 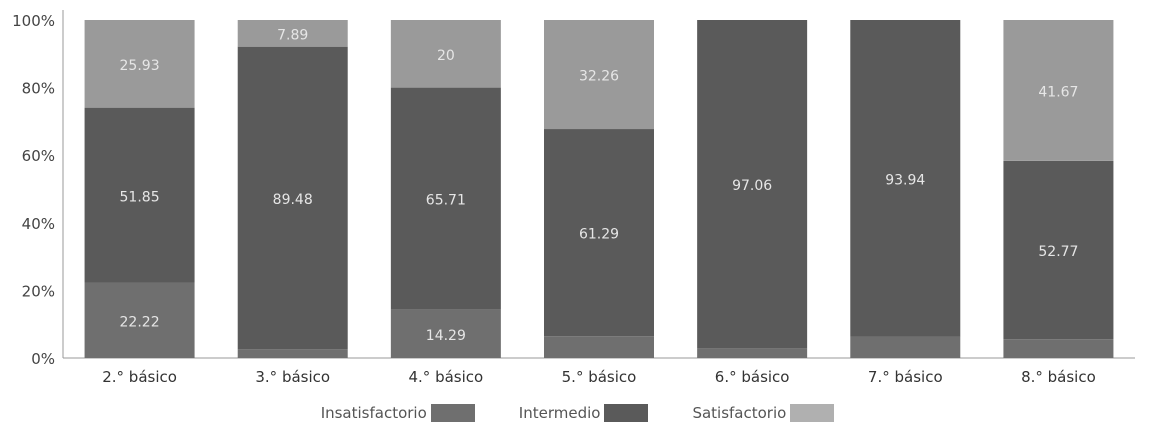 I want to click on legend-item-intermedio: Intermedio, so click(x=584, y=413).